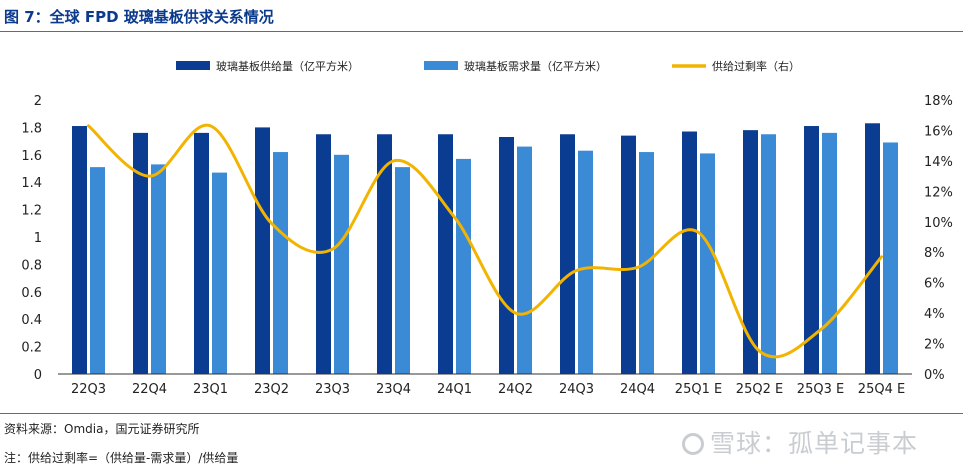  Describe the element at coordinates (820, 389) in the screenshot. I see `x-tick-label: 25Q3 E` at that location.